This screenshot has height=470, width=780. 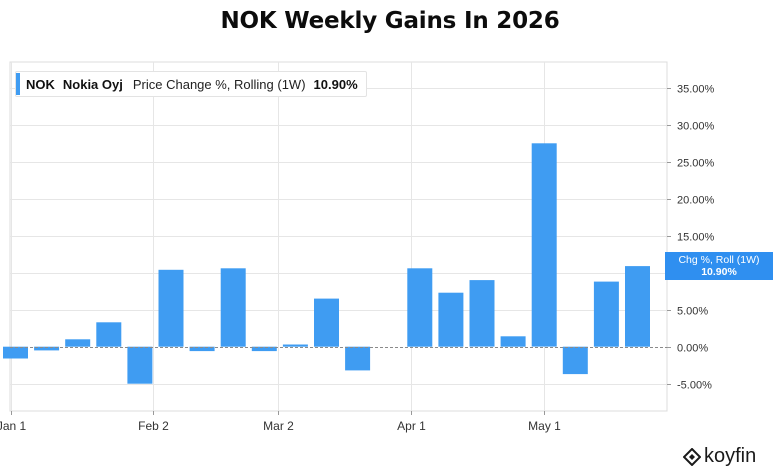 I want to click on y-tick-label: 20.00%, so click(x=696, y=201).